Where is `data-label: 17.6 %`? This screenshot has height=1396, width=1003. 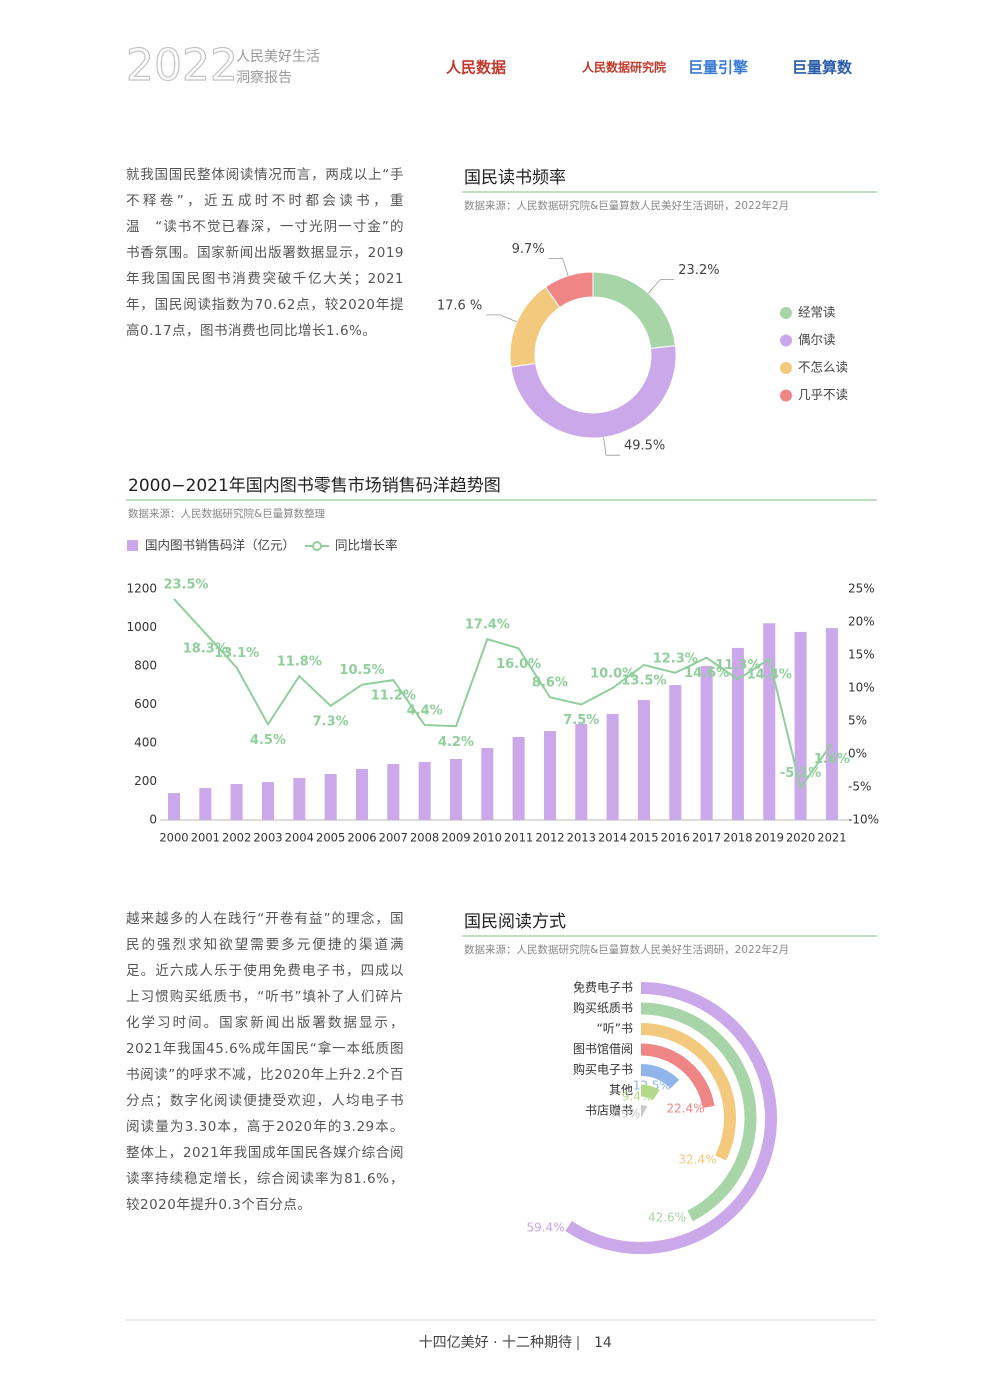 data-label: 17.6 % is located at coordinates (459, 305).